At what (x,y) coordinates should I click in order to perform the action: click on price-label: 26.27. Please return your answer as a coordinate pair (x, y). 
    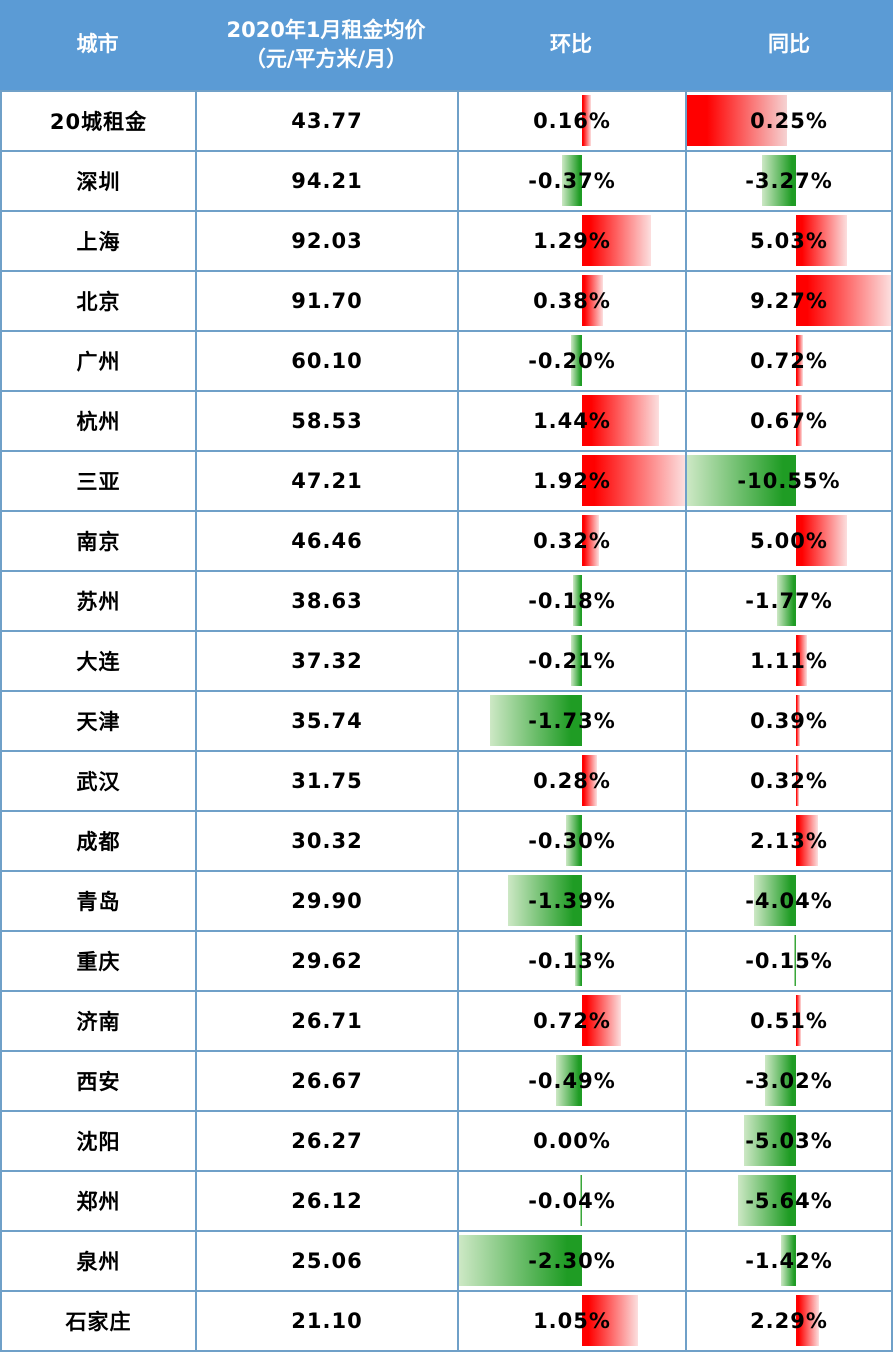
    Looking at the image, I should click on (327, 1141).